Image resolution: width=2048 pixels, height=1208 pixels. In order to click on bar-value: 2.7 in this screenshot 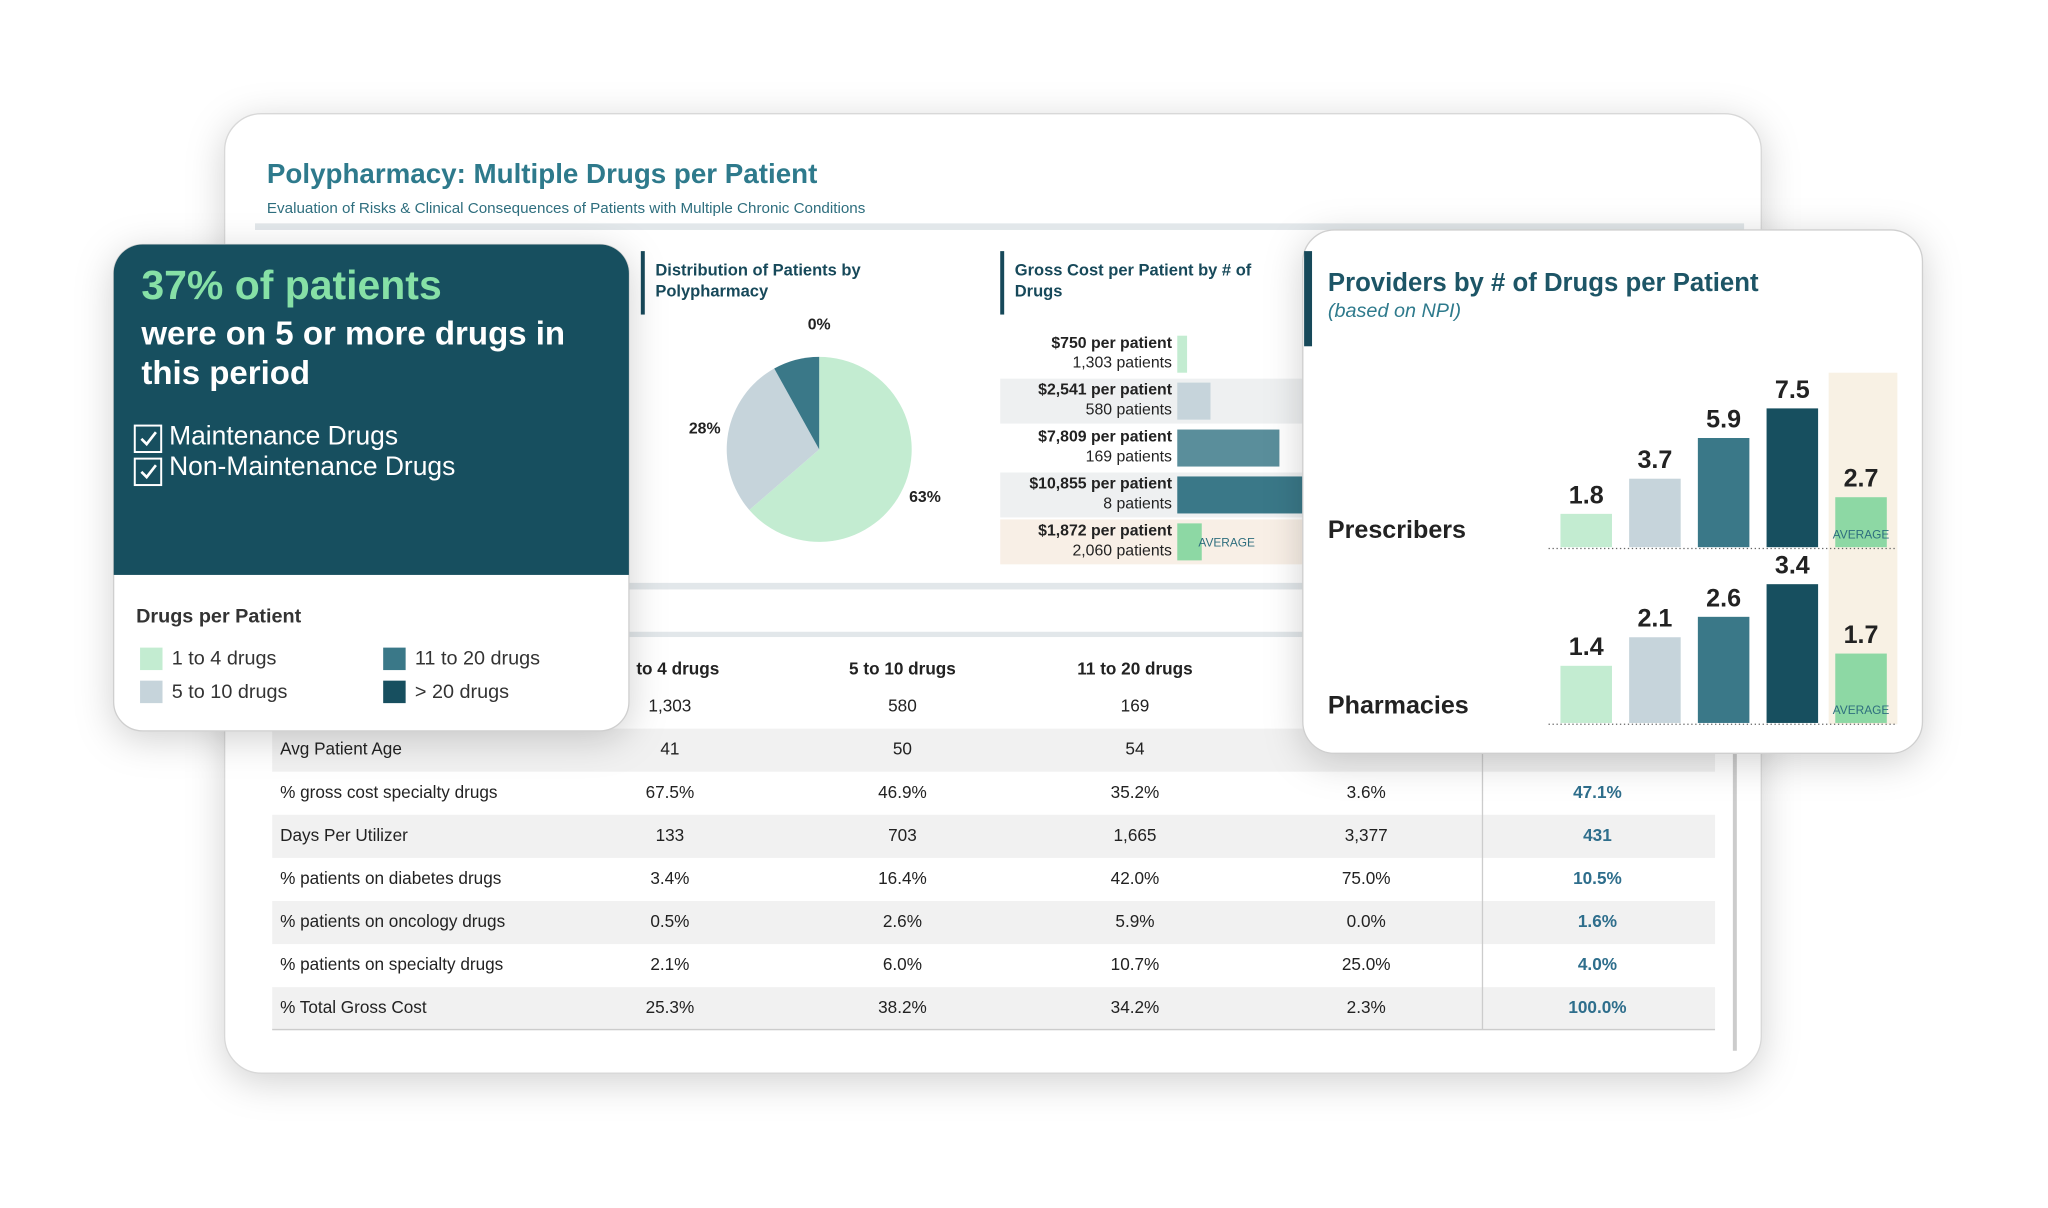, I will do `click(1861, 479)`.